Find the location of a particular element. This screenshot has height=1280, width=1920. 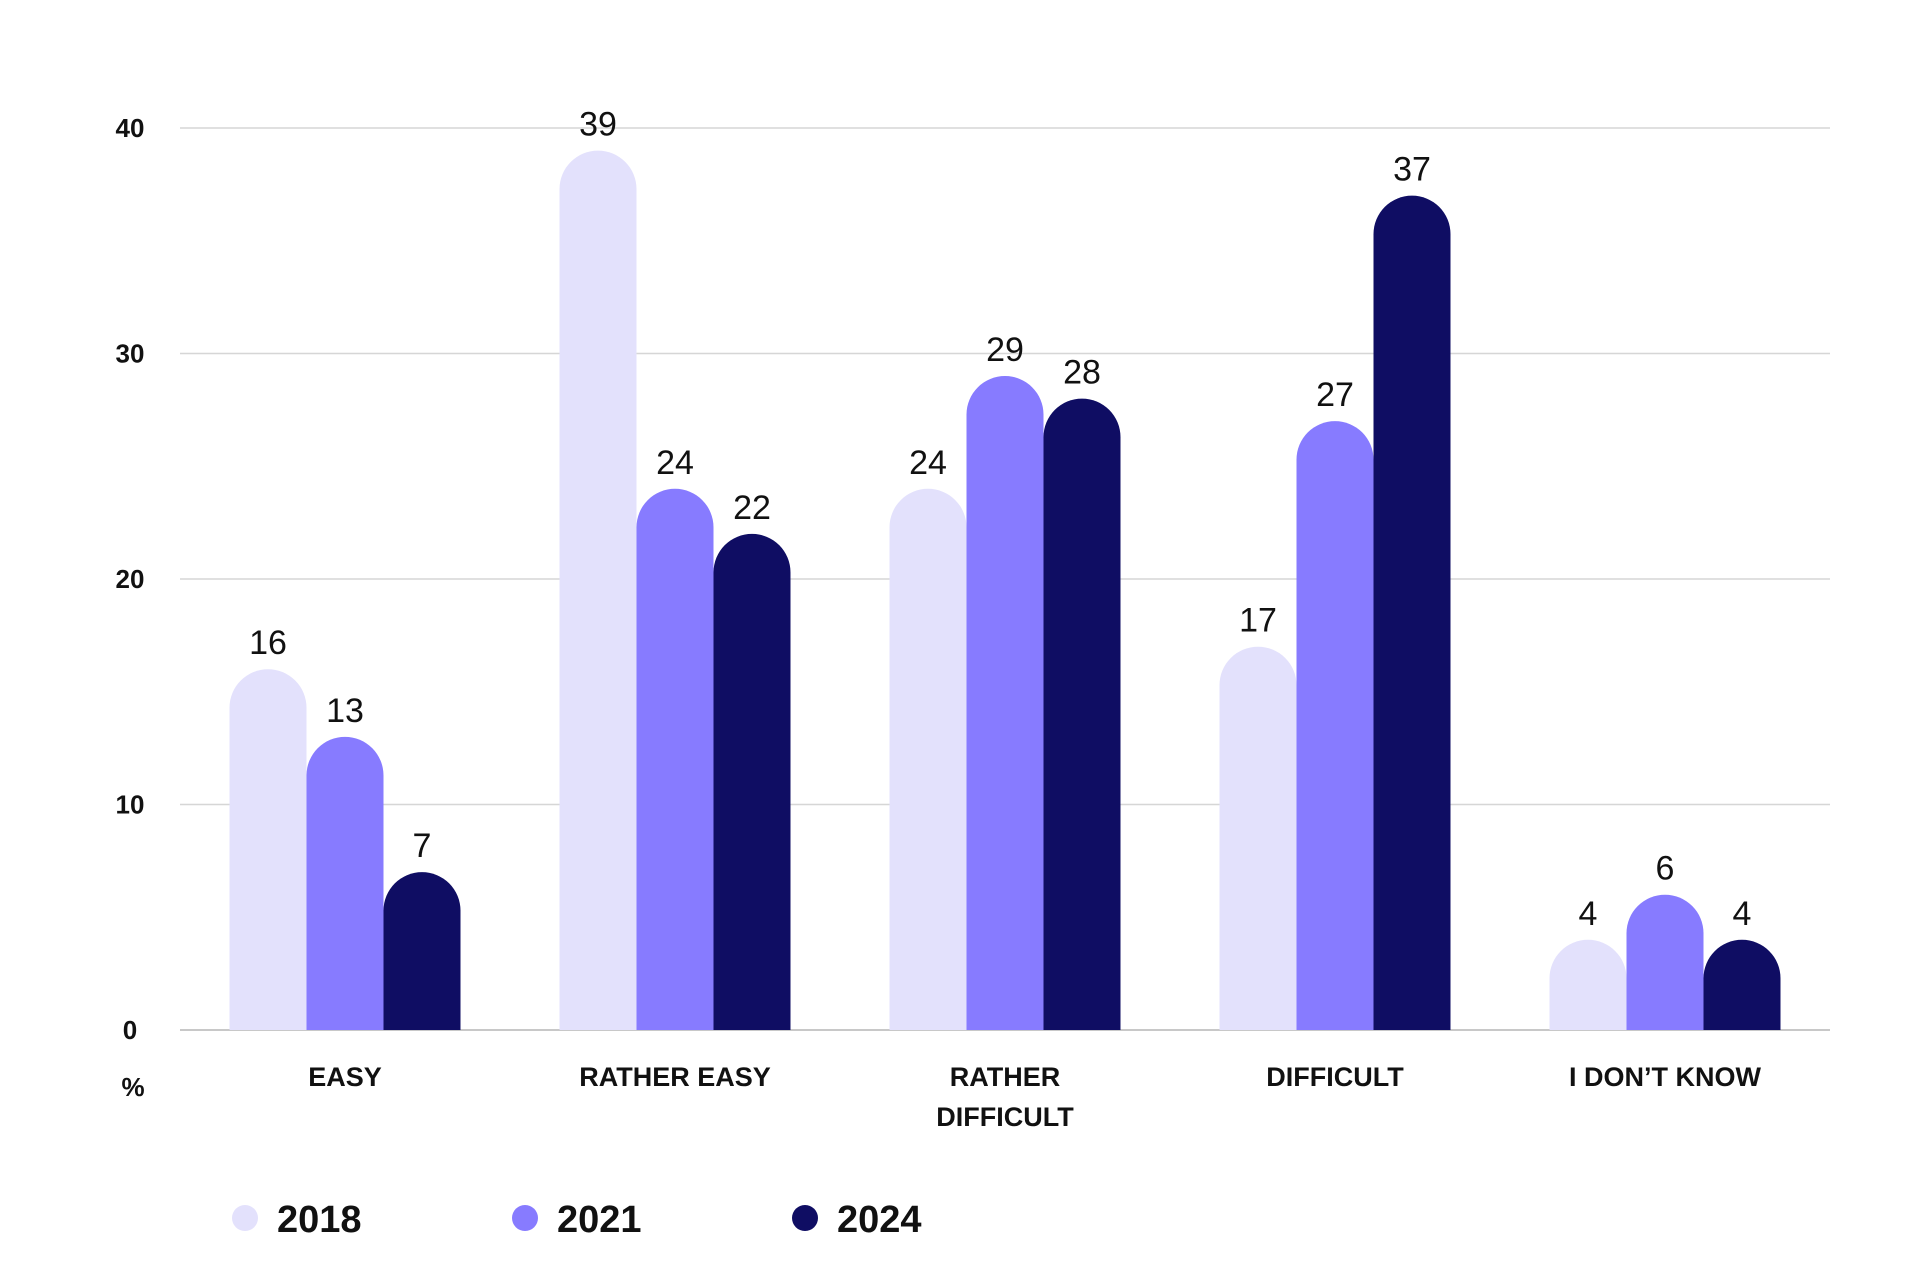

y-tick-label: 40 is located at coordinates (130, 128).